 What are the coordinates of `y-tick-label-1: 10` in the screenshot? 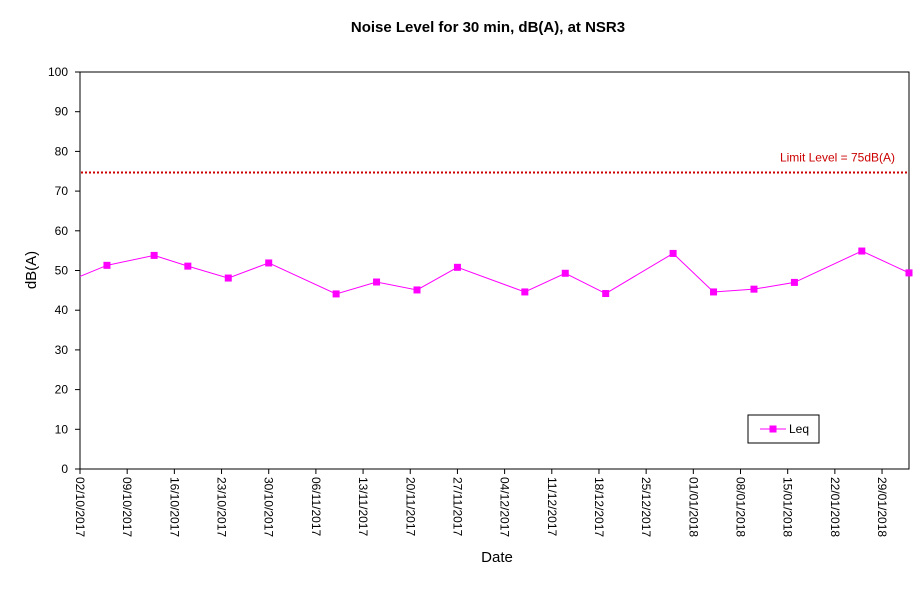 It's located at (62, 429).